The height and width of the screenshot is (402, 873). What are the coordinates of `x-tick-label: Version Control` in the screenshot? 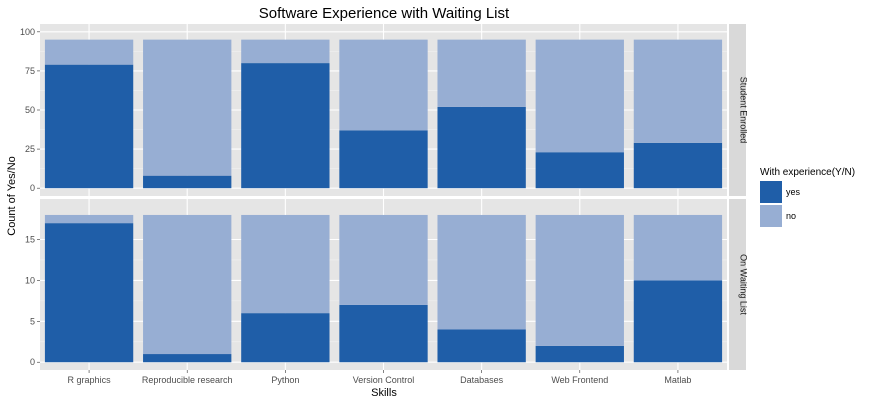 It's located at (384, 380).